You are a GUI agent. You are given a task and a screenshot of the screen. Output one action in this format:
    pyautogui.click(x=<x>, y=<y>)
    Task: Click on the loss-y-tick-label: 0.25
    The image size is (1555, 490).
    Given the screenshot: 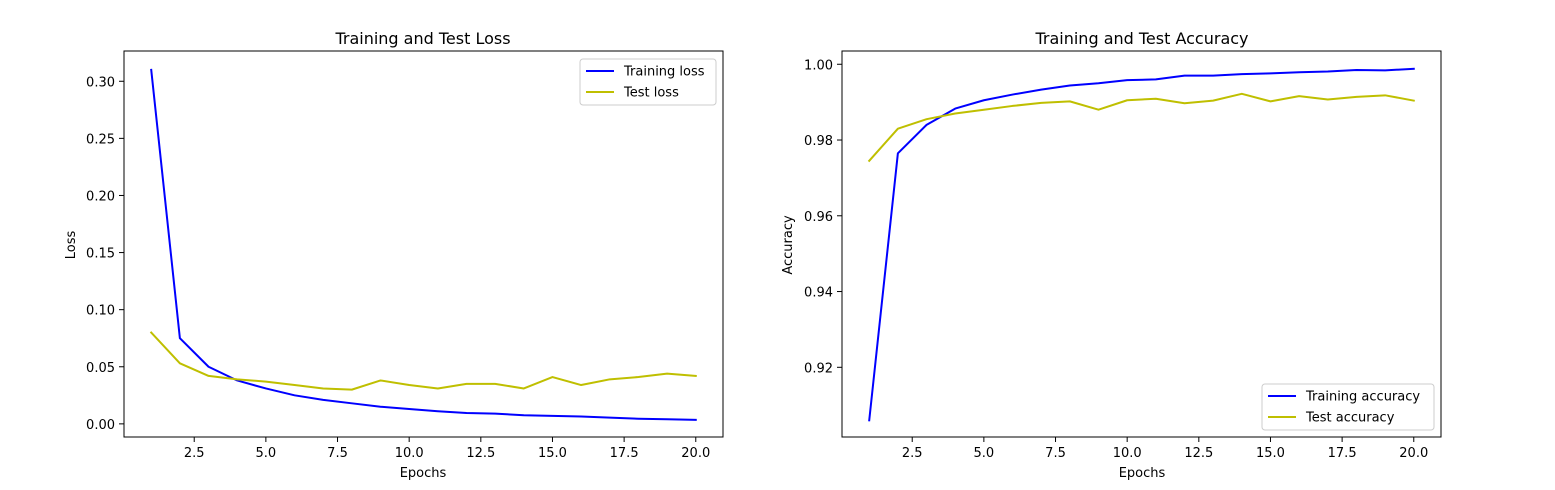 What is the action you would take?
    pyautogui.click(x=100, y=139)
    